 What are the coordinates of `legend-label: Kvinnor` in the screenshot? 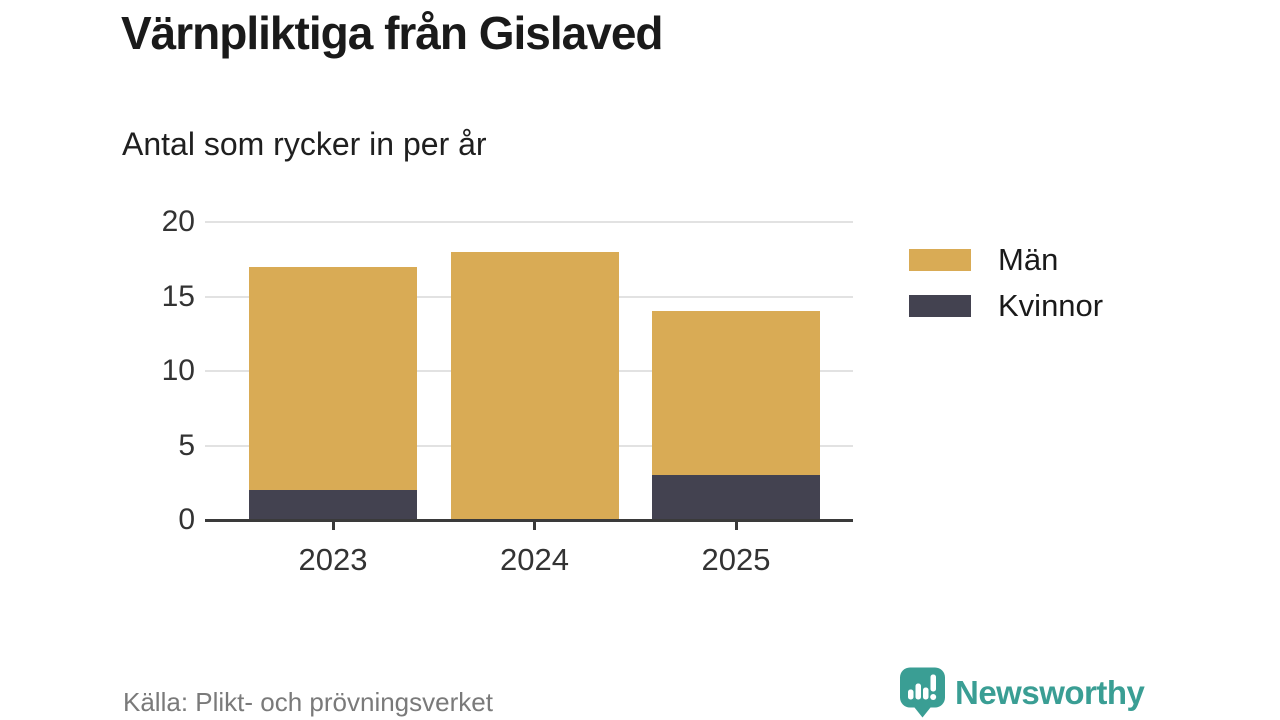 It's located at (1051, 305).